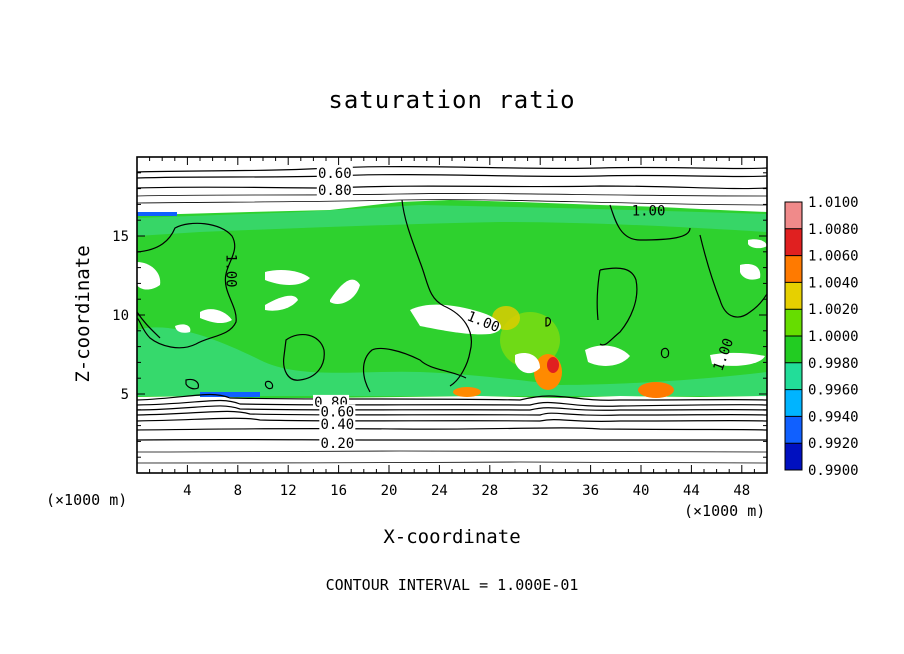 The width and height of the screenshot is (904, 654). Describe the element at coordinates (833, 391) in the screenshot. I see `colorbar-label: 0.9960` at that location.